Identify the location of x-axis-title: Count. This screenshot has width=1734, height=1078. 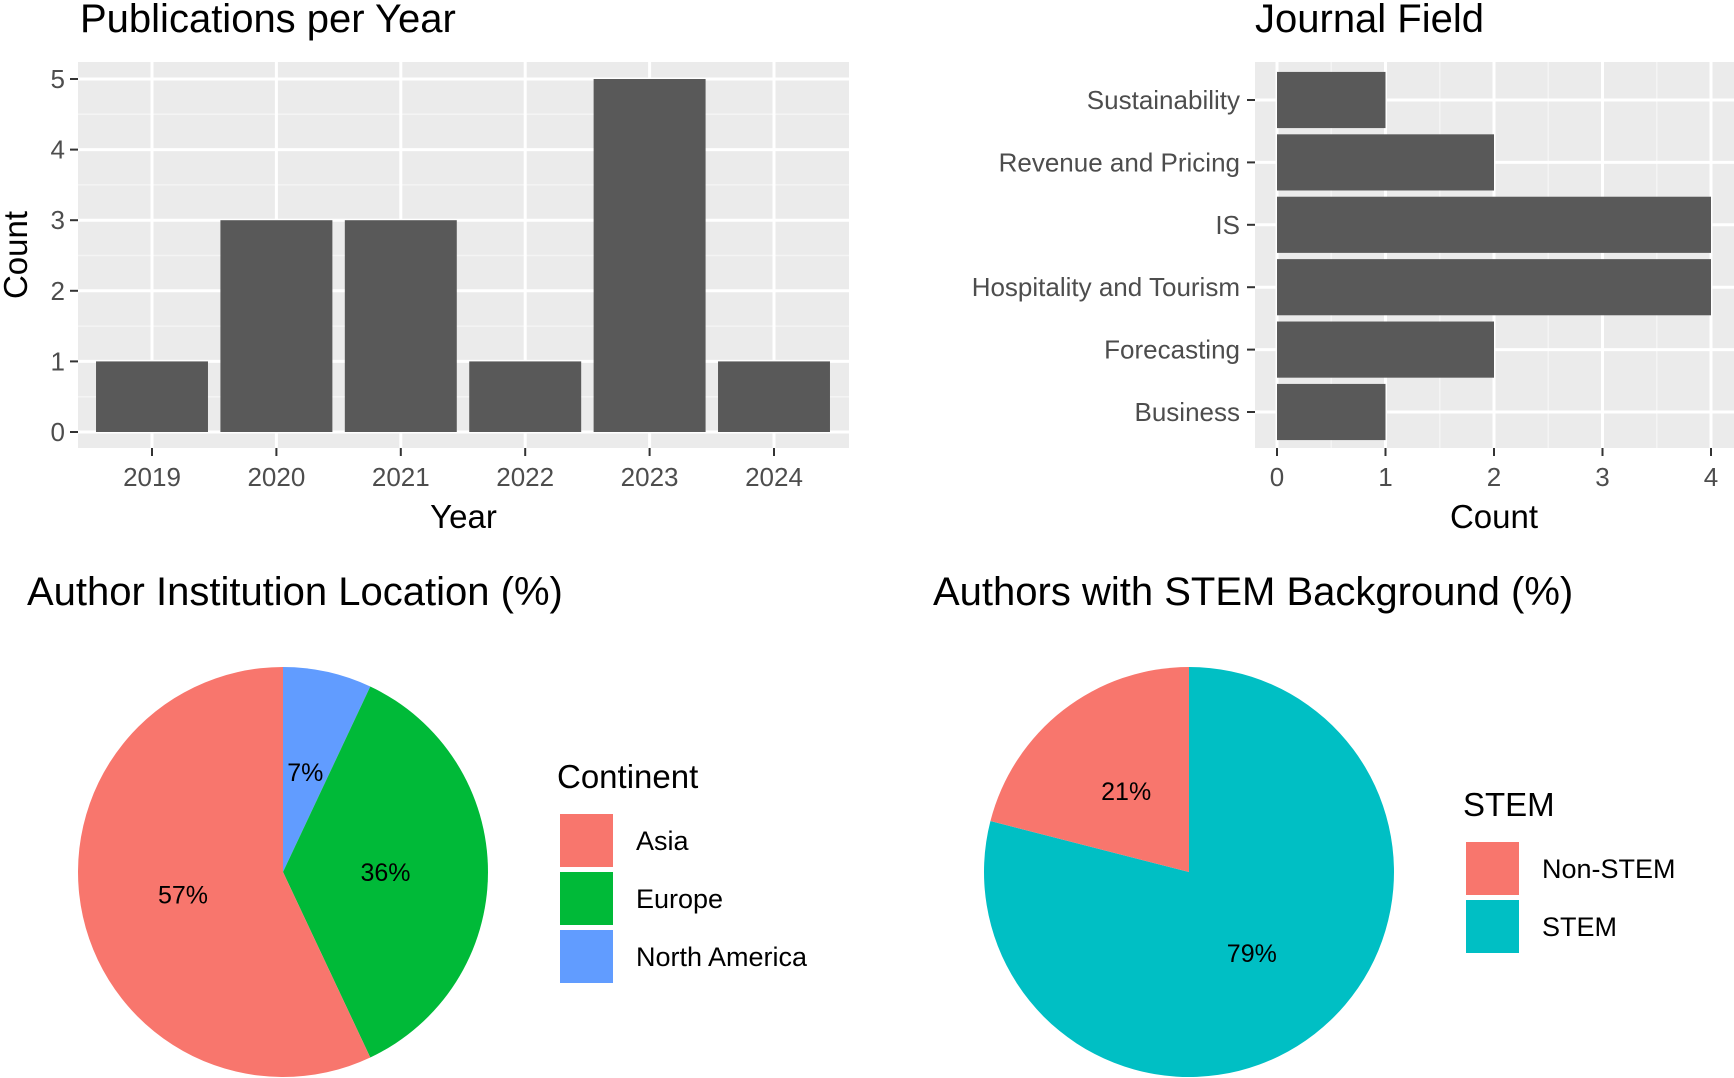
(1494, 516).